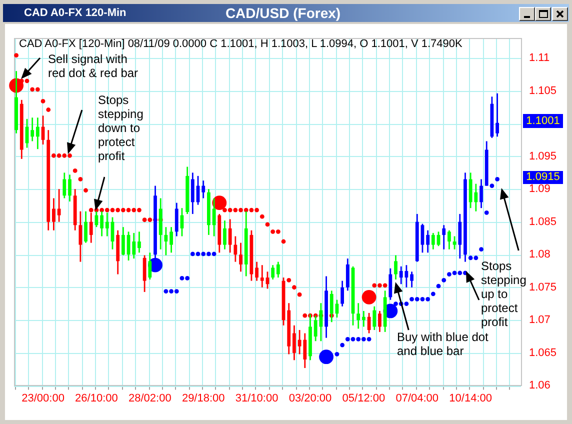  What do you see at coordinates (121, 128) in the screenshot?
I see `annotation: Stops stepping down to protect profit` at bounding box center [121, 128].